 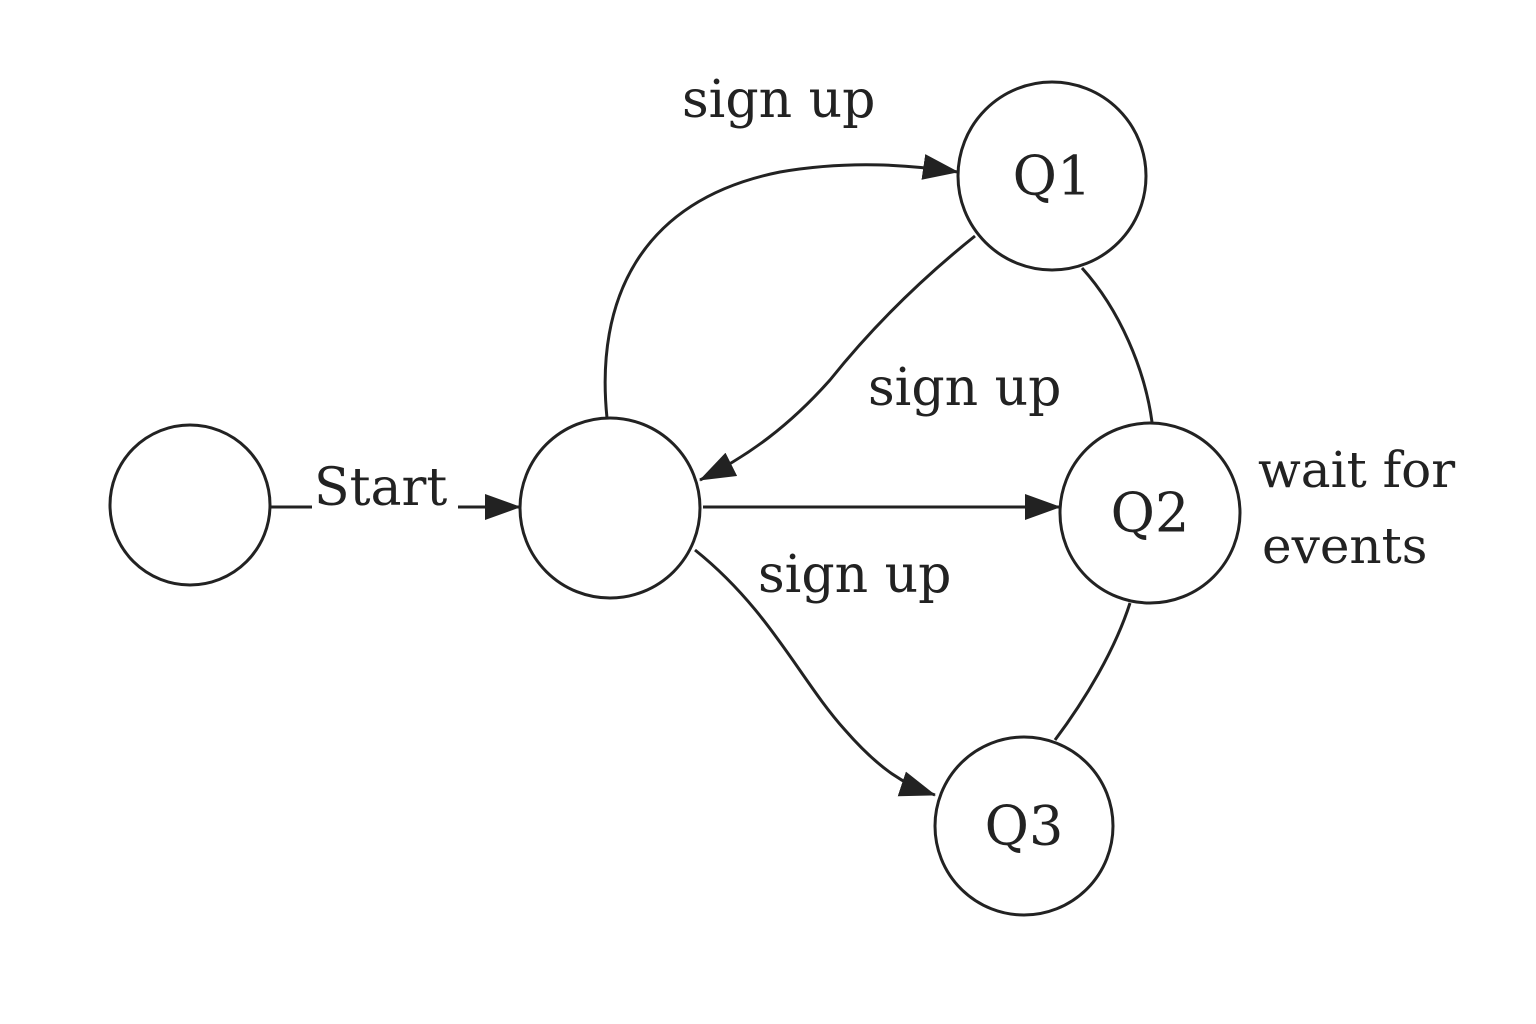 I want to click on note-q2-line1: wait for, so click(x=1356, y=470).